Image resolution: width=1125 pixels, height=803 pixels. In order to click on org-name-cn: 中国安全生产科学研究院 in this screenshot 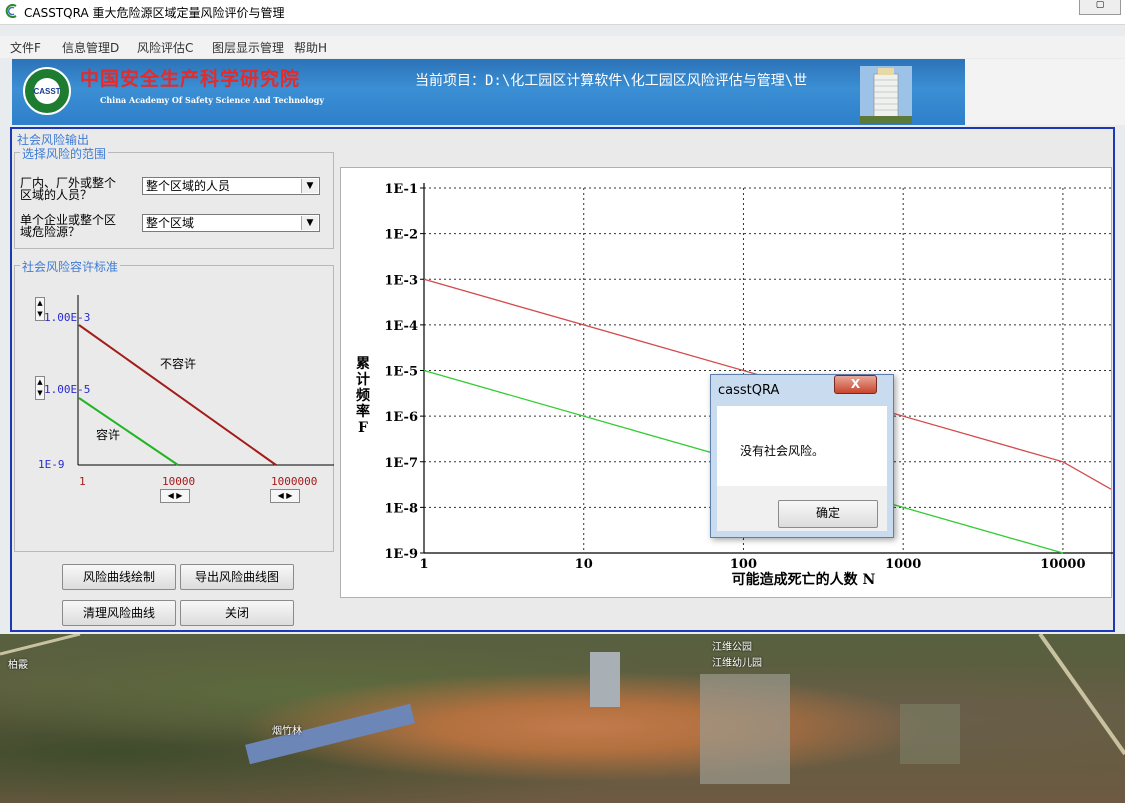, I will do `click(190, 79)`.